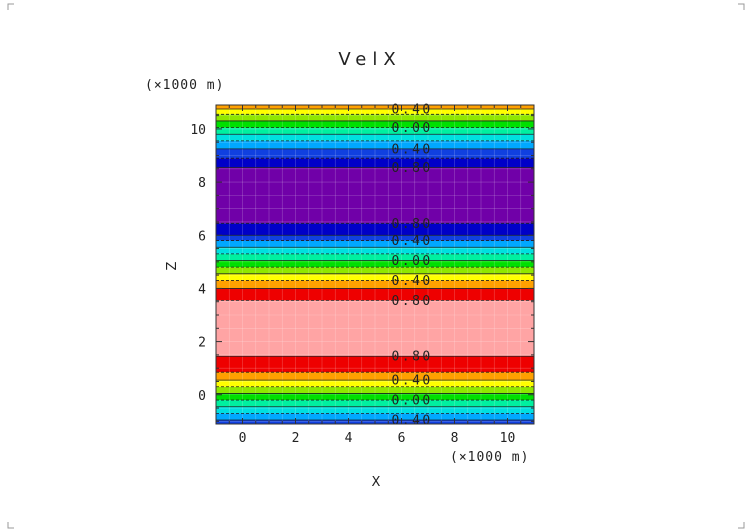 The width and height of the screenshot is (752, 532). I want to click on y-tick-label: 8, so click(202, 183).